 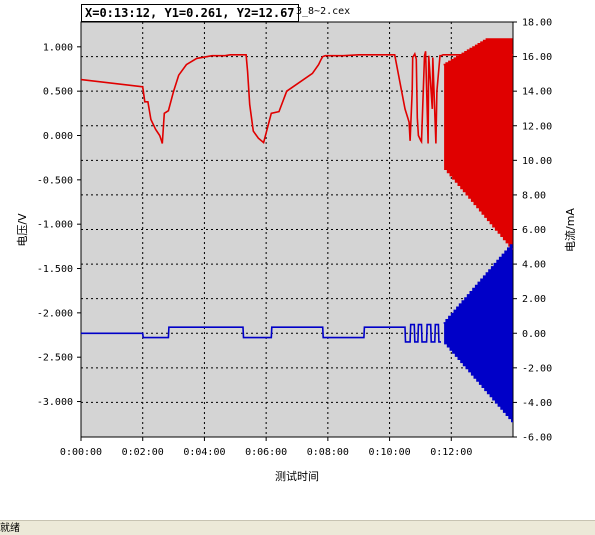 I want to click on right-tick-label: 18.00, so click(x=537, y=23).